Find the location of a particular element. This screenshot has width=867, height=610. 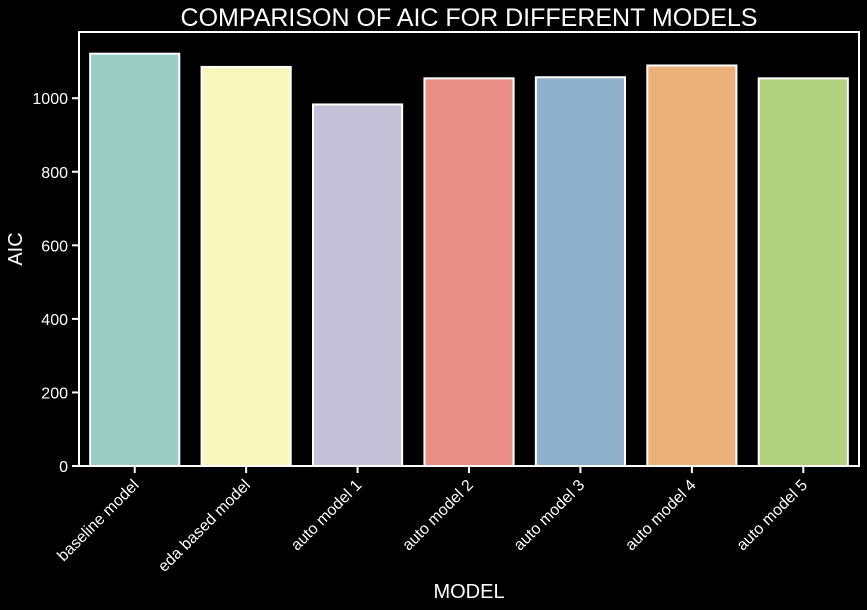

x-axis-label: MODEL is located at coordinates (468, 592).